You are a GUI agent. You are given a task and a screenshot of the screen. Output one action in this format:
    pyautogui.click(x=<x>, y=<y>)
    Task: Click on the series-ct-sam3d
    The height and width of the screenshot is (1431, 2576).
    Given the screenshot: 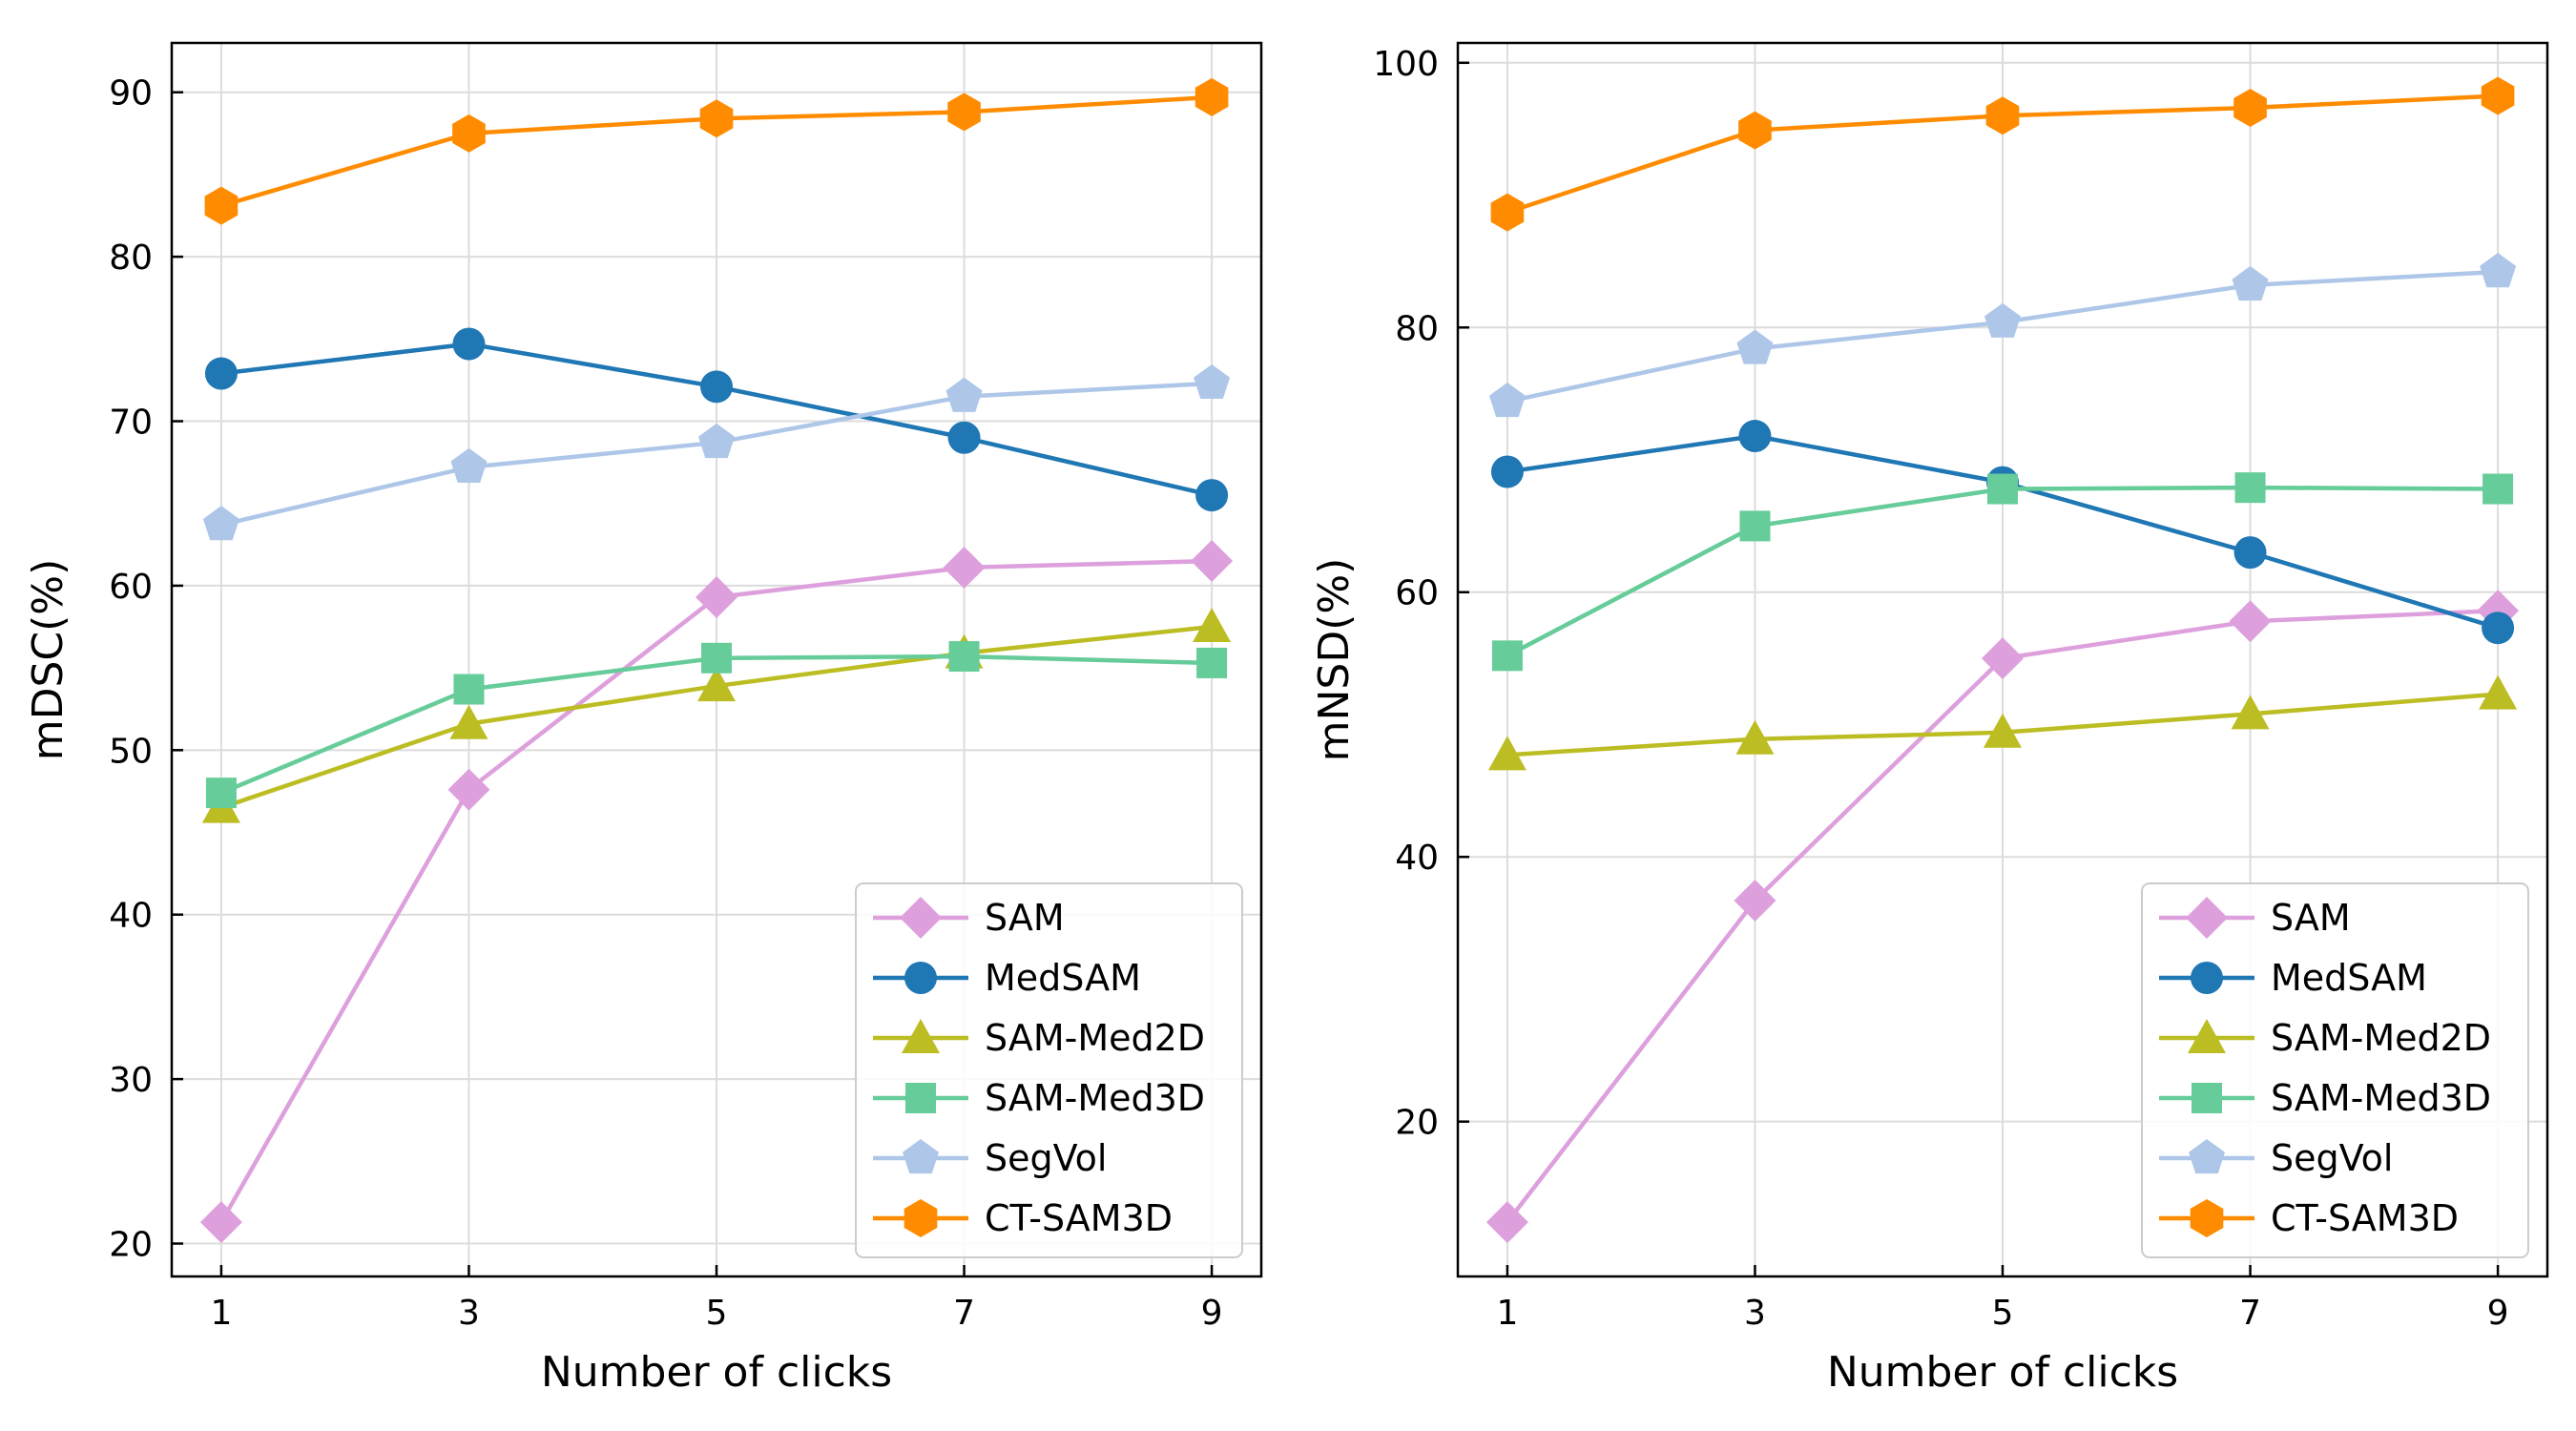 What is the action you would take?
    pyautogui.click(x=2002, y=154)
    